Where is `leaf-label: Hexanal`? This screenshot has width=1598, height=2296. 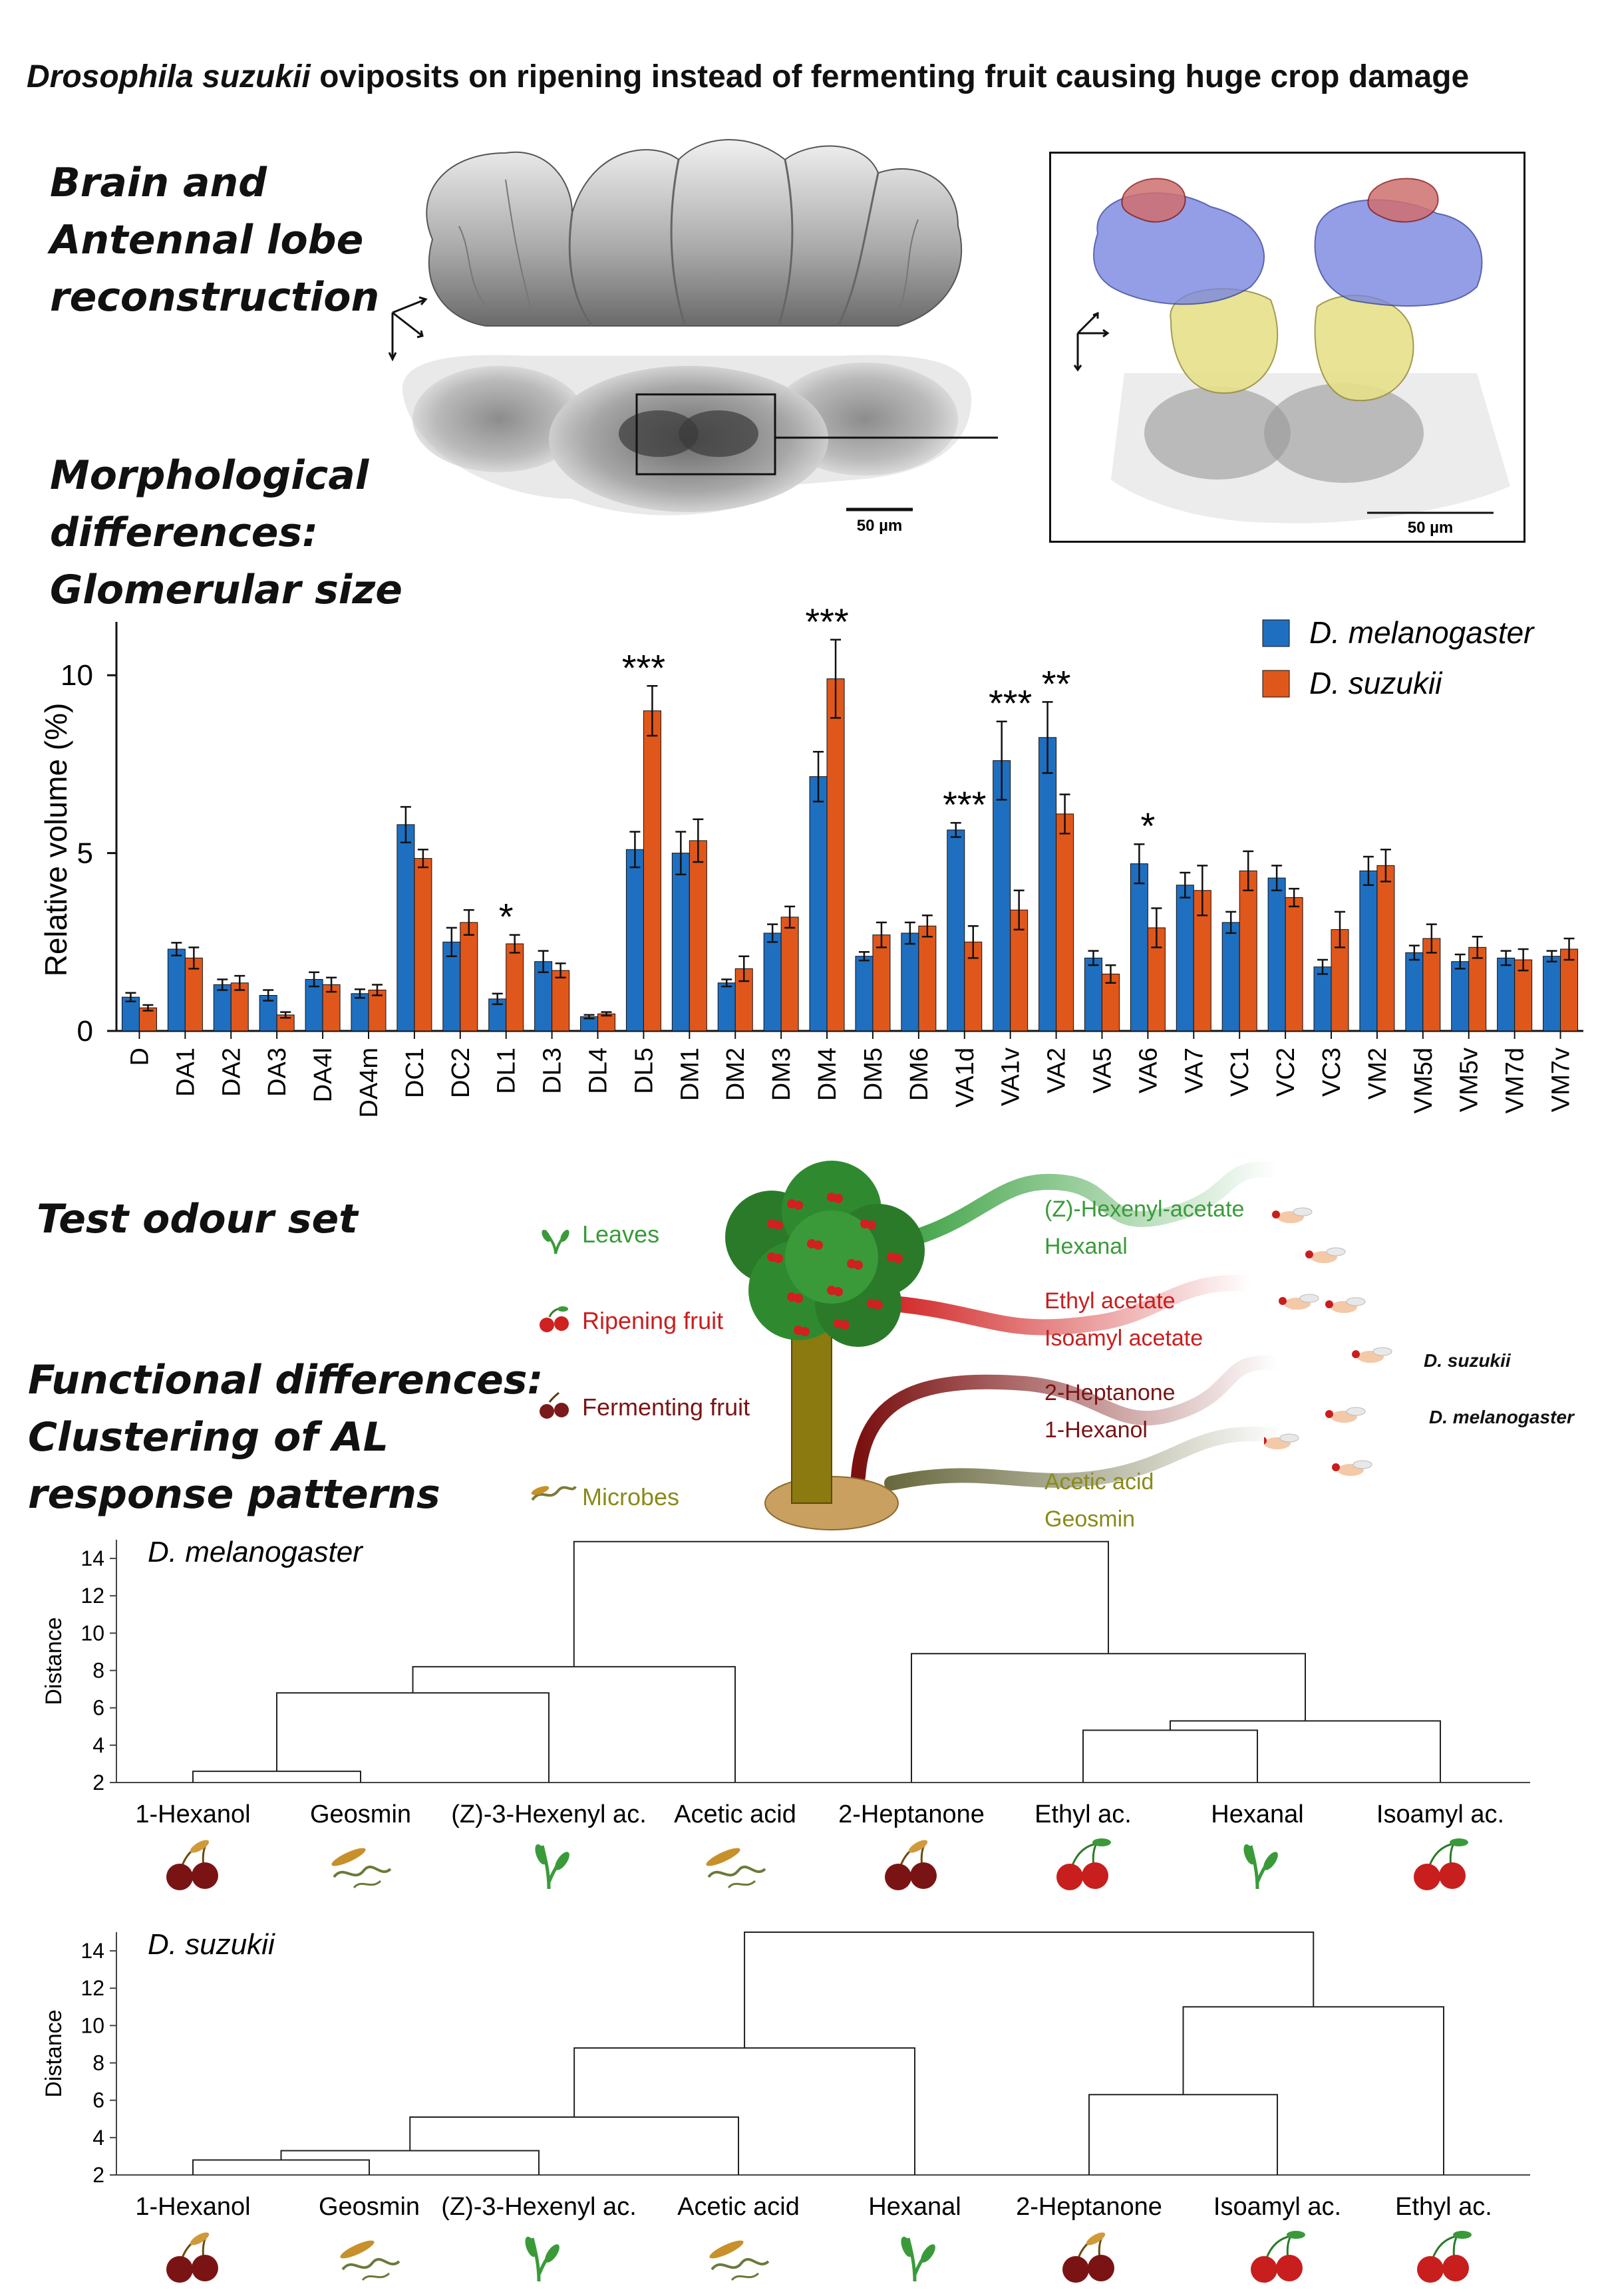
leaf-label: Hexanal is located at coordinates (914, 2207).